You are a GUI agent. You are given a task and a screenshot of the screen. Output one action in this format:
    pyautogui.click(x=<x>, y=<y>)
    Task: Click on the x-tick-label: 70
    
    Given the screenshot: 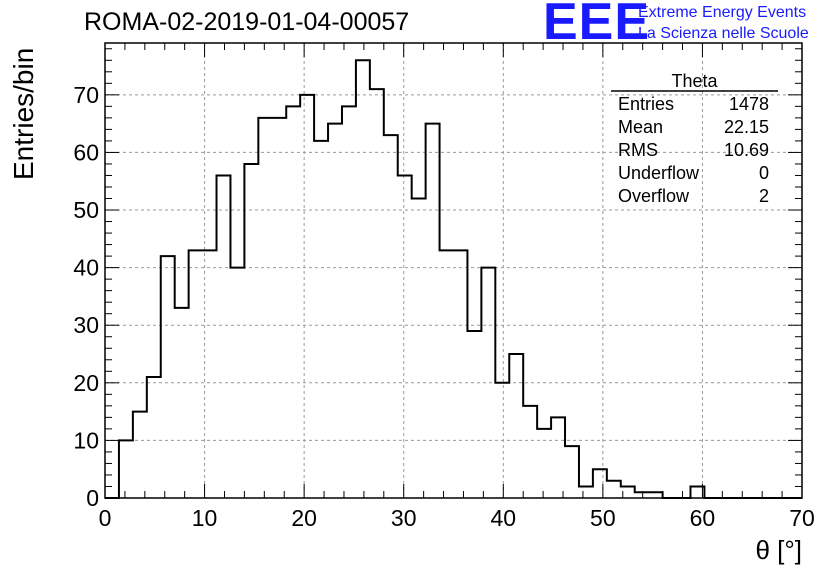 What is the action you would take?
    pyautogui.click(x=802, y=518)
    